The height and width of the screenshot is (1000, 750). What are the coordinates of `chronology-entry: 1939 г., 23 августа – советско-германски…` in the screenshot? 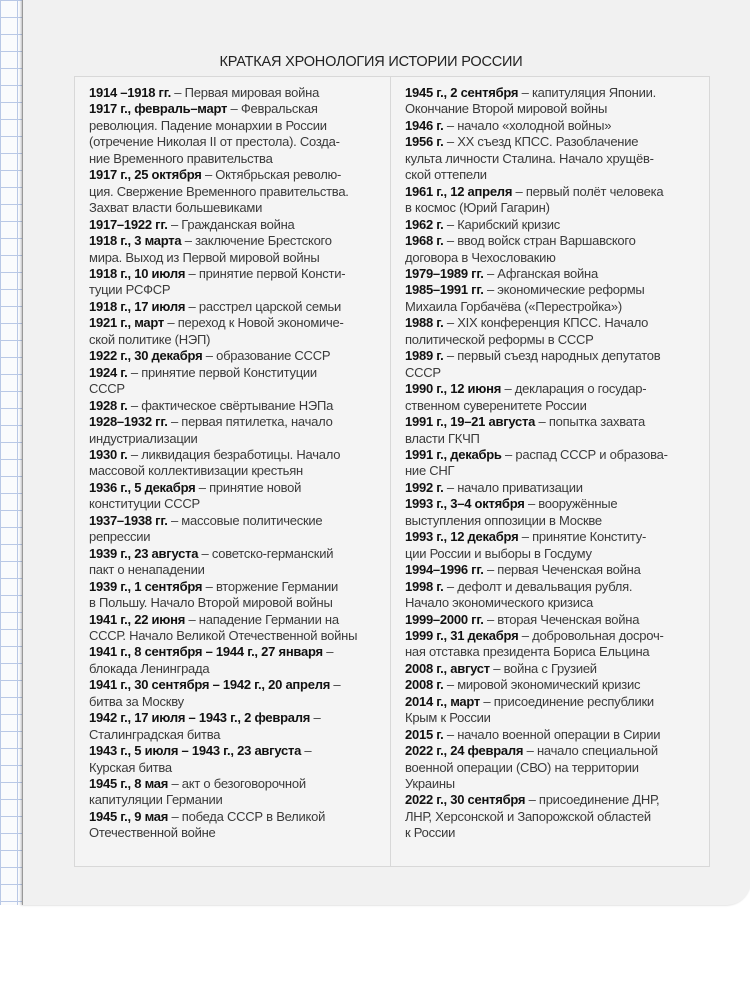 It's located at (239, 562).